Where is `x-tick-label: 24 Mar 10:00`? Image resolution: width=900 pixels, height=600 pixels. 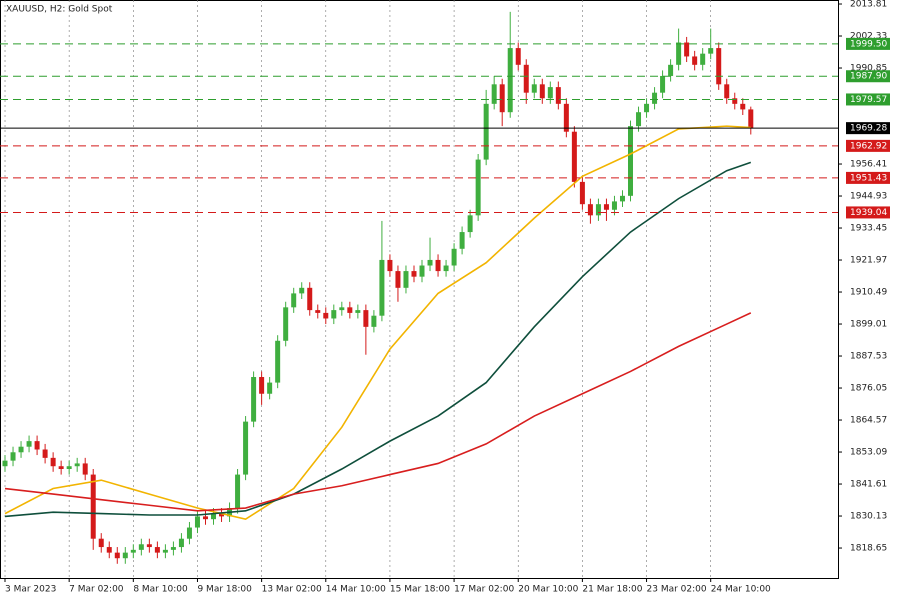 x-tick-label: 24 Mar 10:00 is located at coordinates (741, 590).